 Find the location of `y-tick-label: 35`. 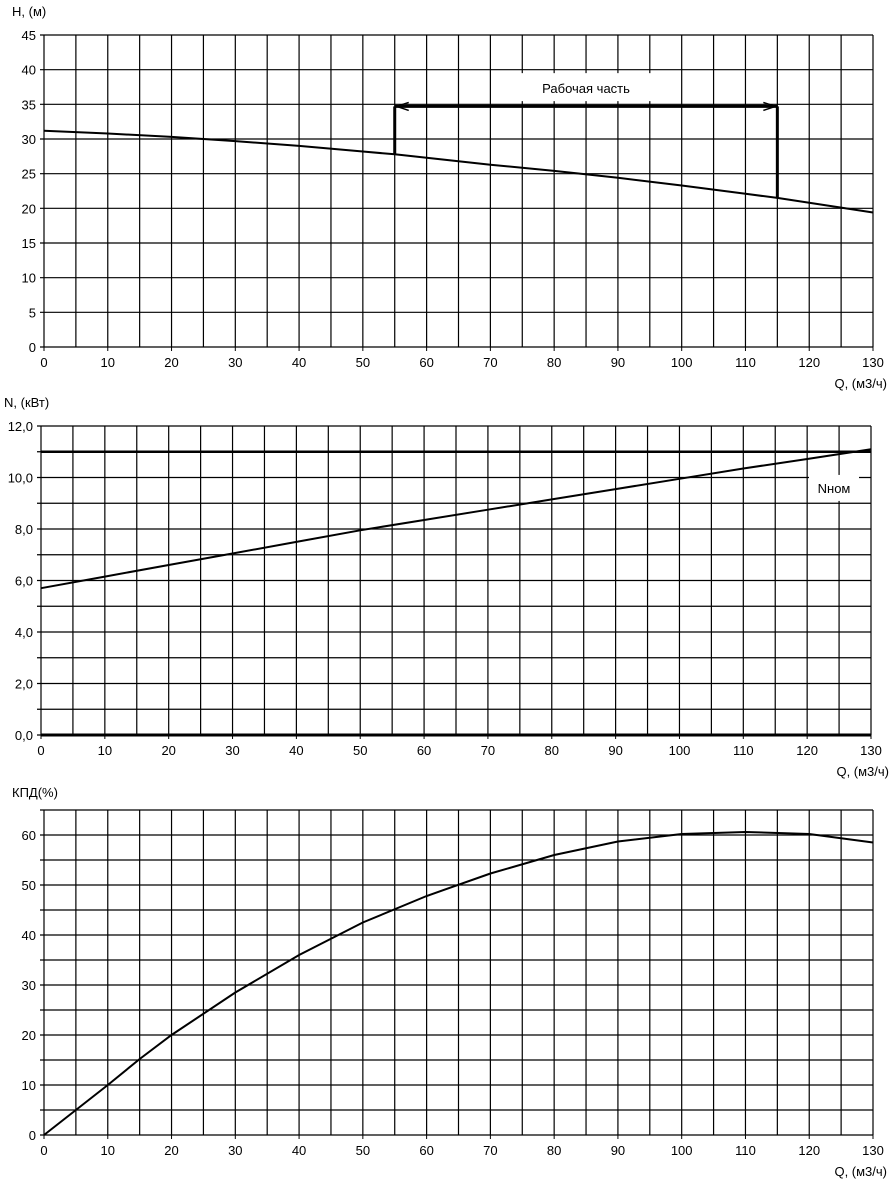

y-tick-label: 35 is located at coordinates (29, 104).